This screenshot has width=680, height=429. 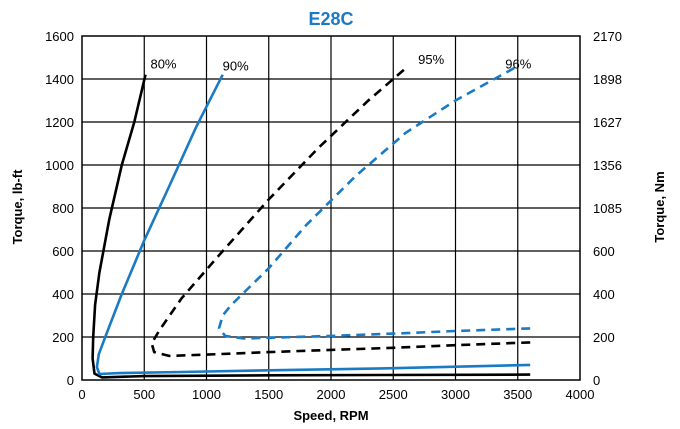 What do you see at coordinates (455, 394) in the screenshot?
I see `x-tick-label: 3000` at bounding box center [455, 394].